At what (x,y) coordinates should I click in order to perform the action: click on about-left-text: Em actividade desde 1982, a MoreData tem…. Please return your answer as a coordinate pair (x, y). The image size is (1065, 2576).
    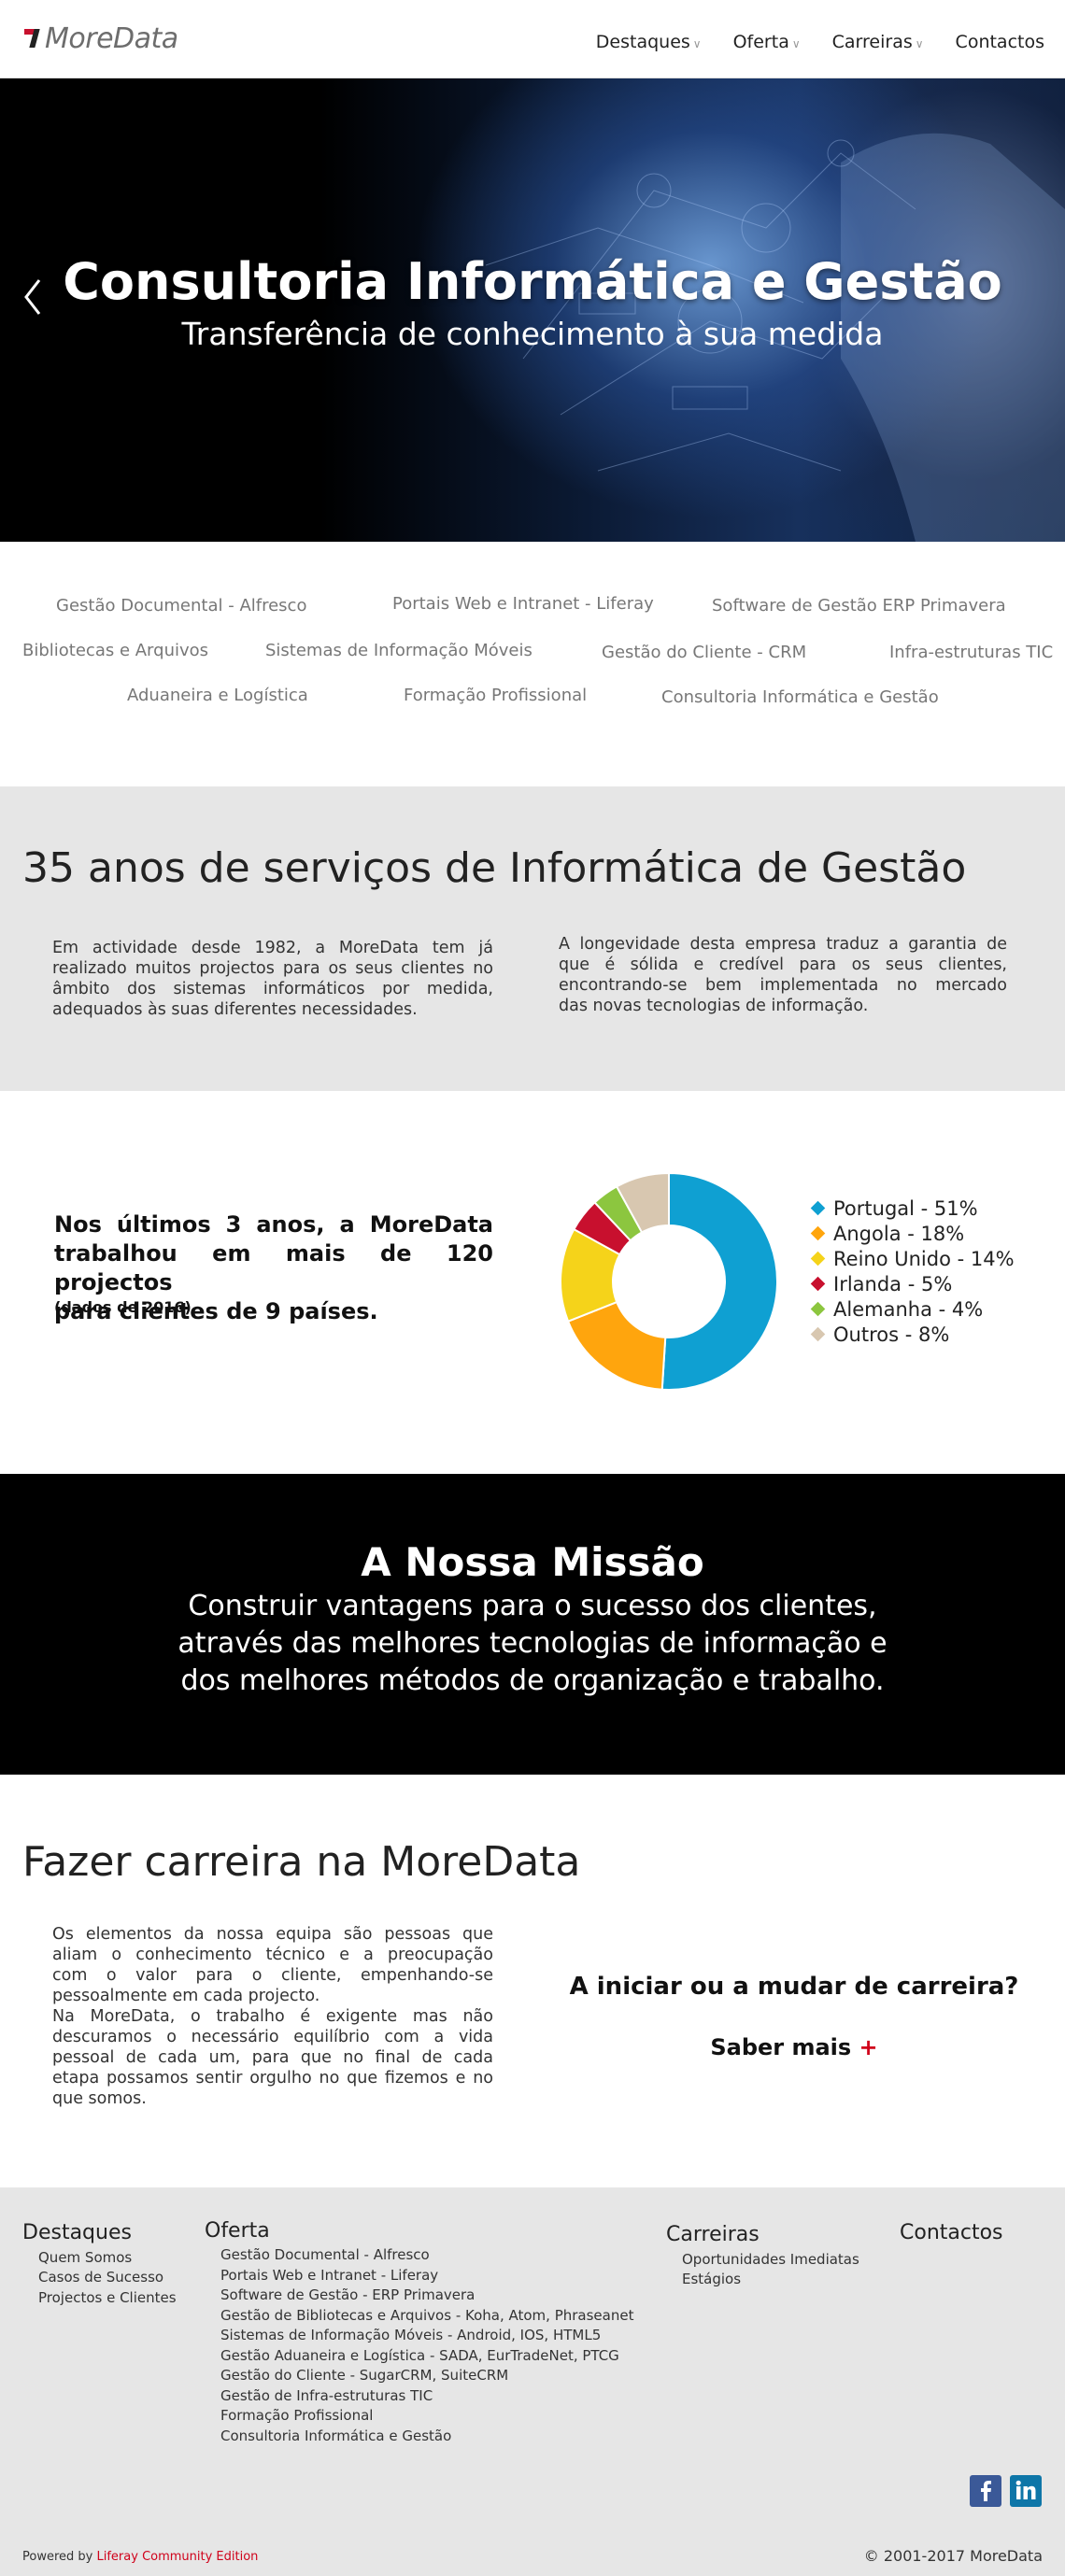
    Looking at the image, I should click on (272, 979).